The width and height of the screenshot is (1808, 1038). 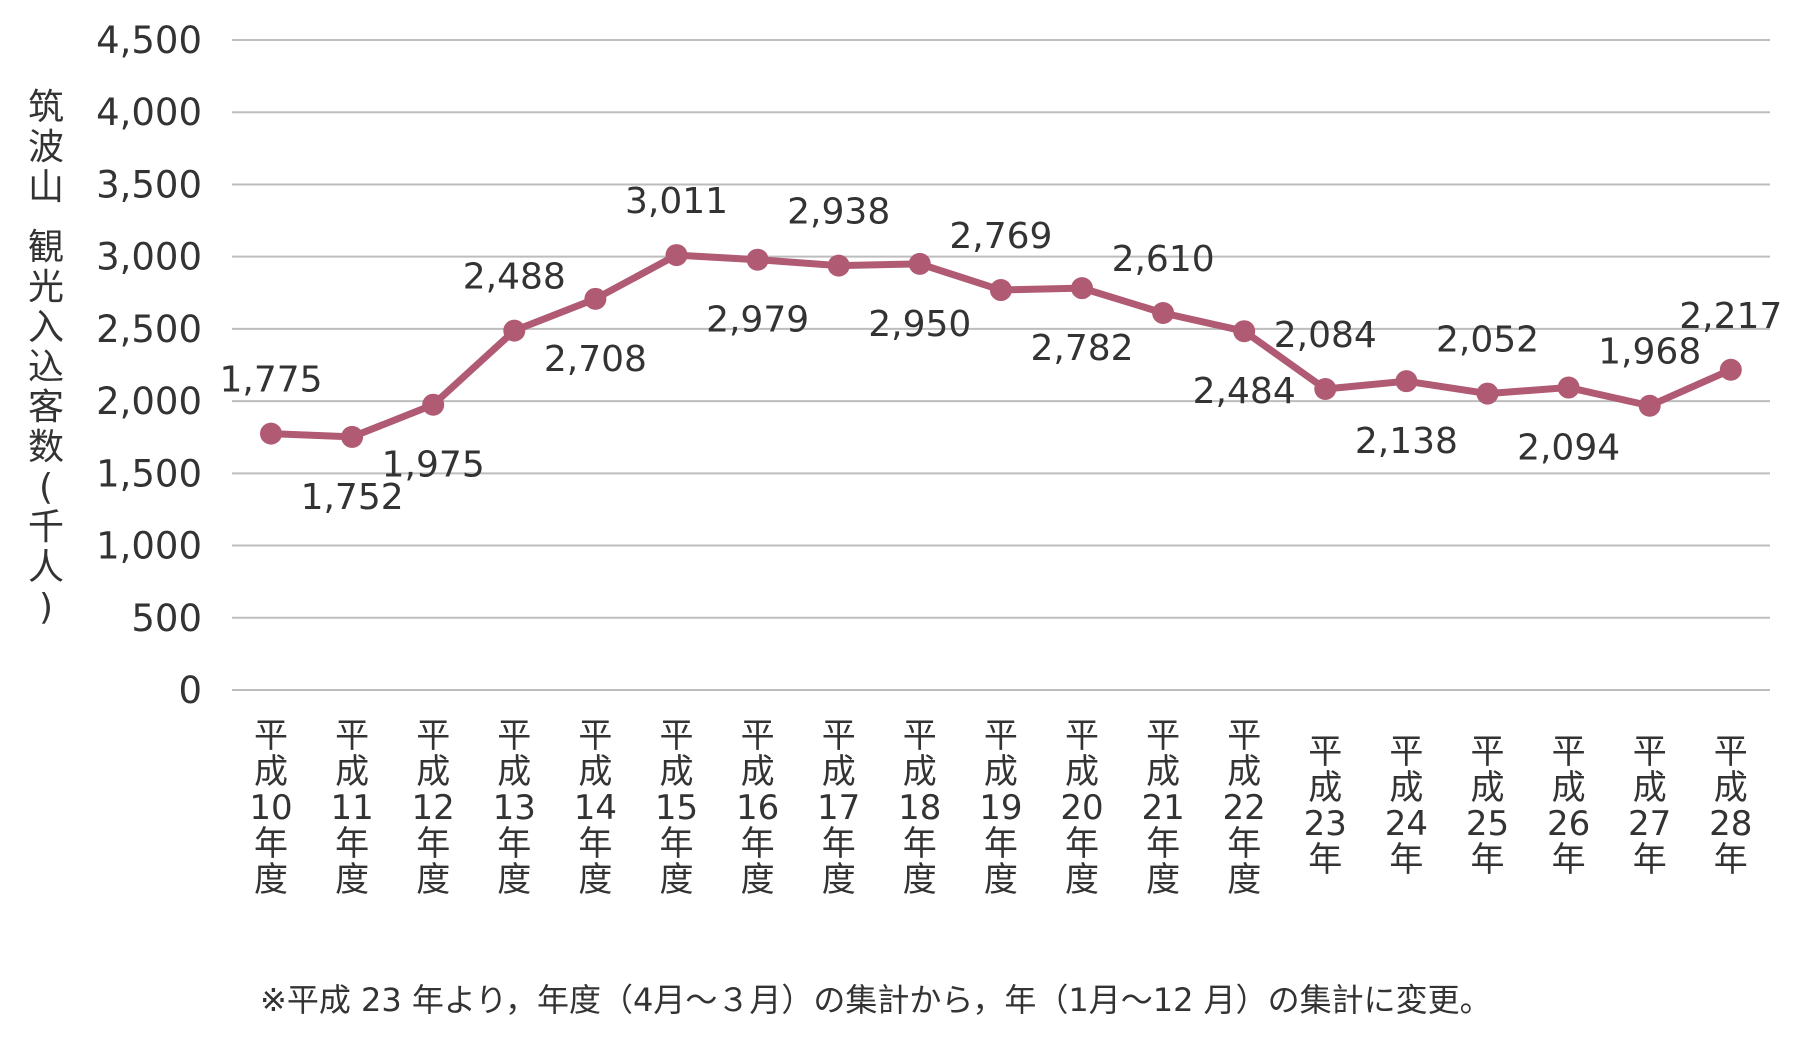 I want to click on y-label-char: 山, so click(x=45, y=187).